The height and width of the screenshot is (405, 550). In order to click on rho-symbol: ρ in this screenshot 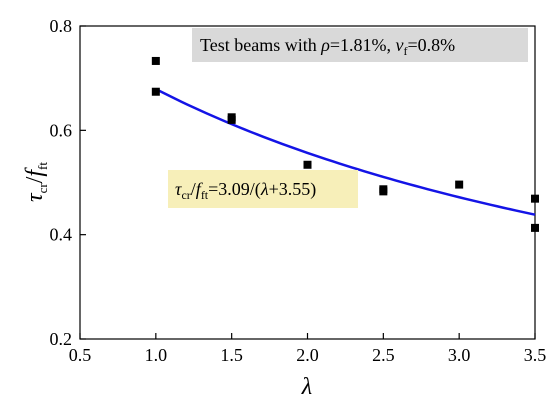, I will do `click(325, 45)`.